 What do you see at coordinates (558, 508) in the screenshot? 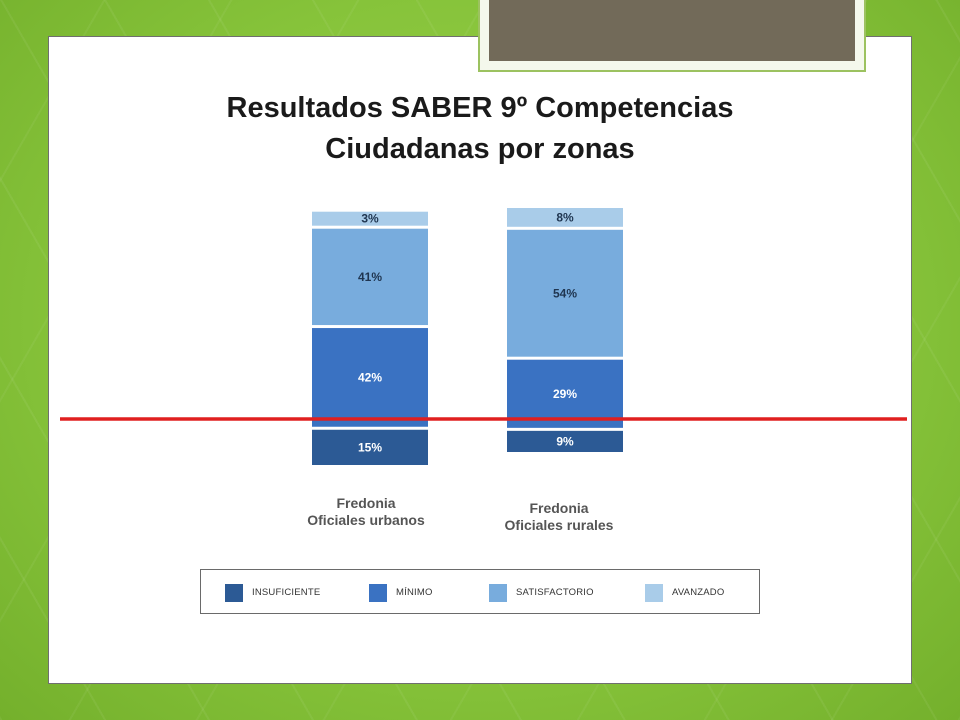
I see `category-label-2-line-1: Fredonia` at bounding box center [558, 508].